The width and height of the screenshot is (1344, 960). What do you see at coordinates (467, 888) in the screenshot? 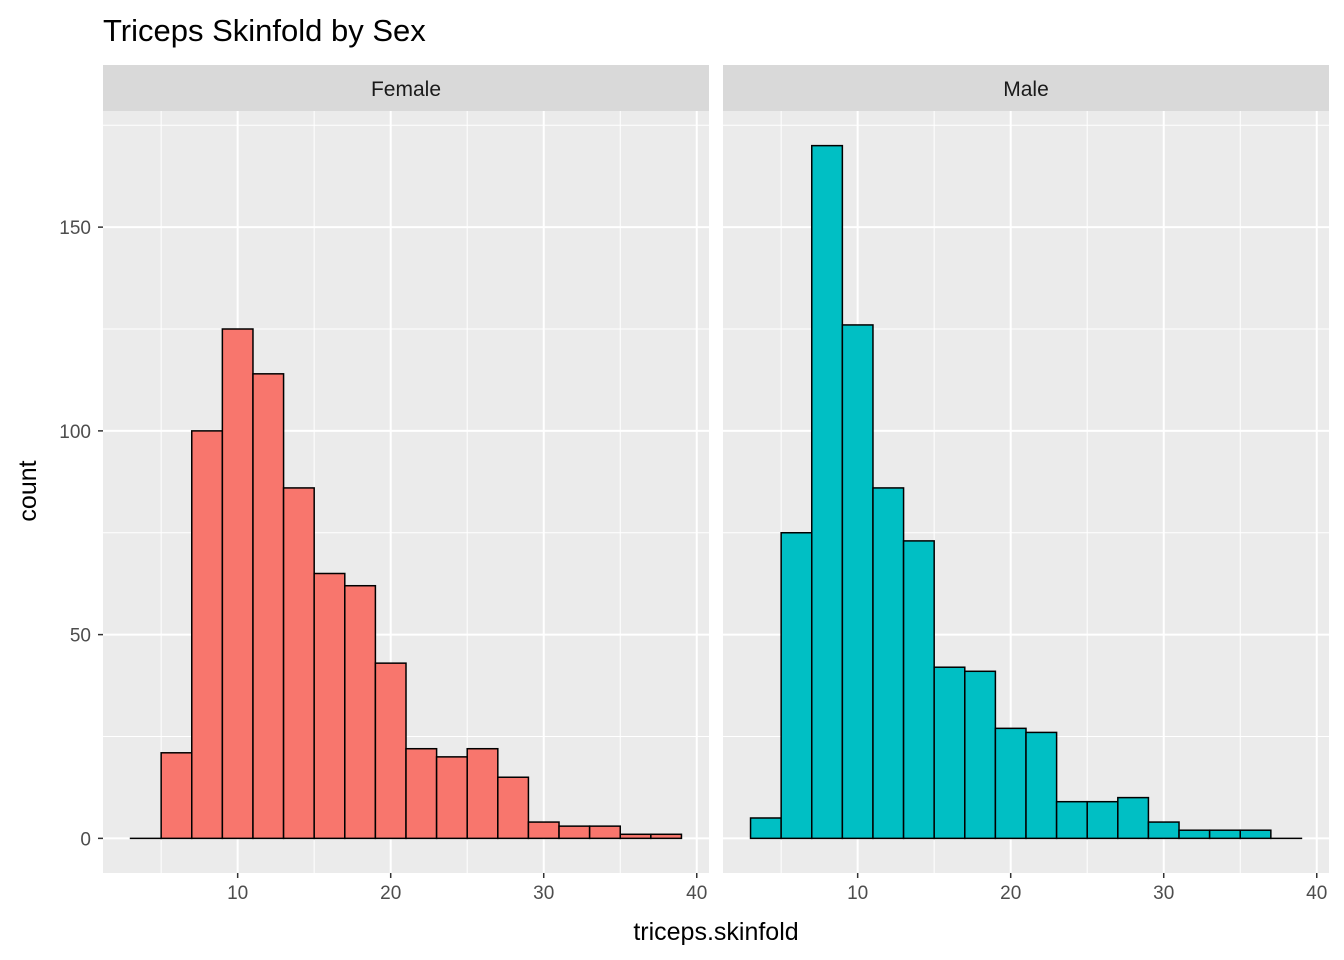
I see `x-axis-female: 10 20 30 40` at bounding box center [467, 888].